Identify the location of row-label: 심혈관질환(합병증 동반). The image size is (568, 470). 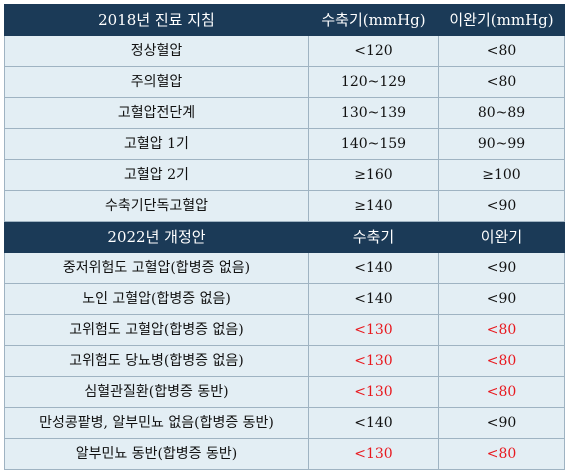
(156, 392).